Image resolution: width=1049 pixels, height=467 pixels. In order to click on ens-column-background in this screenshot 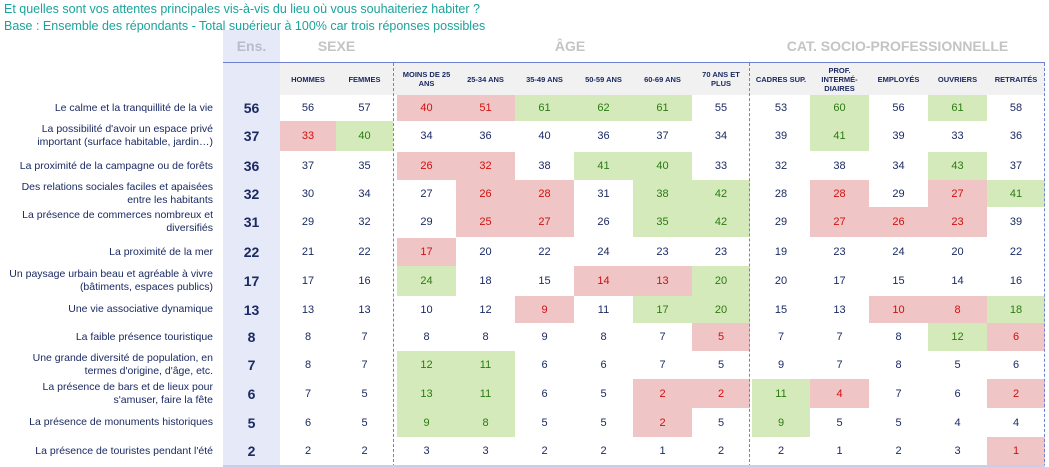, I will do `click(251, 248)`.